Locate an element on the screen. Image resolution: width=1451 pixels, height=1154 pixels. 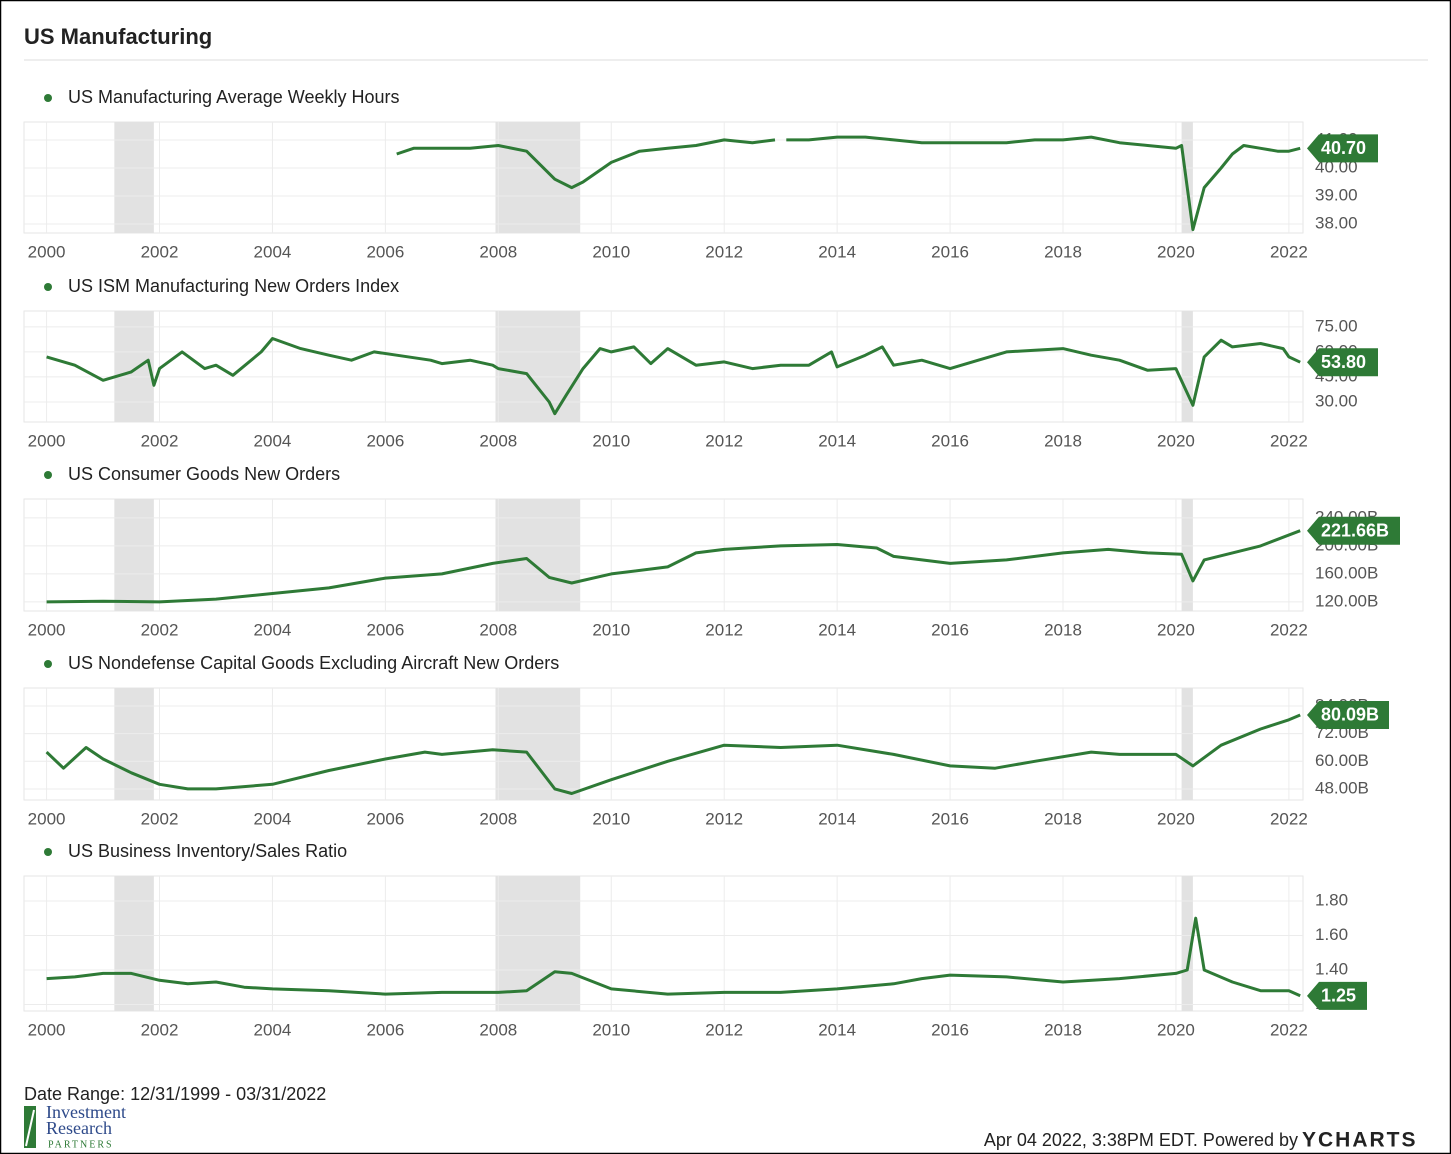
y-tick-label: 120.00B is located at coordinates (1346, 600).